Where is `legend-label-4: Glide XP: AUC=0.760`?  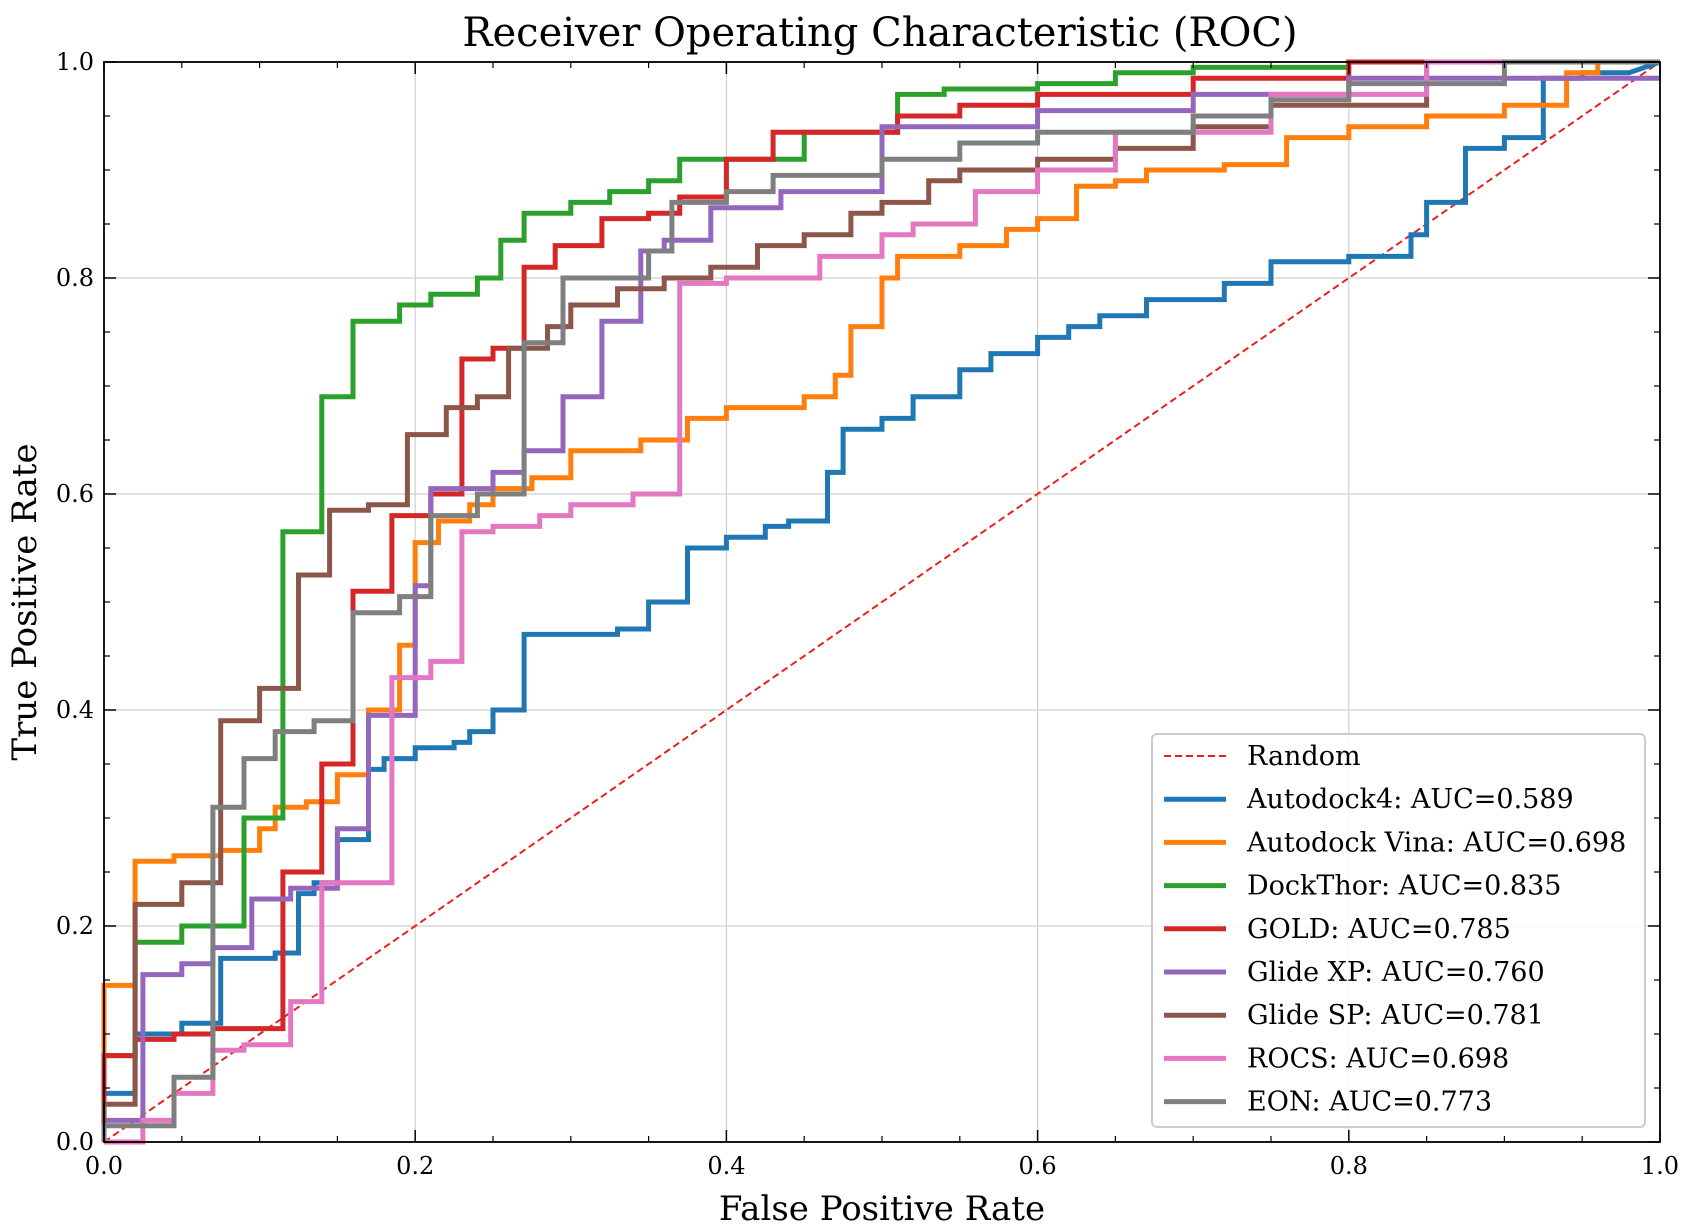
legend-label-4: Glide XP: AUC=0.760 is located at coordinates (1396, 972).